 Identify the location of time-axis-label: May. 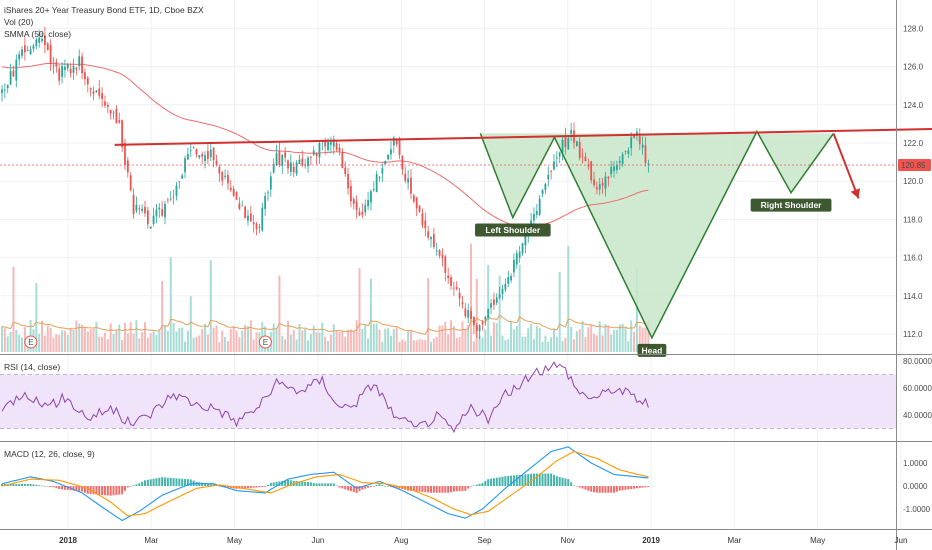
(817, 540).